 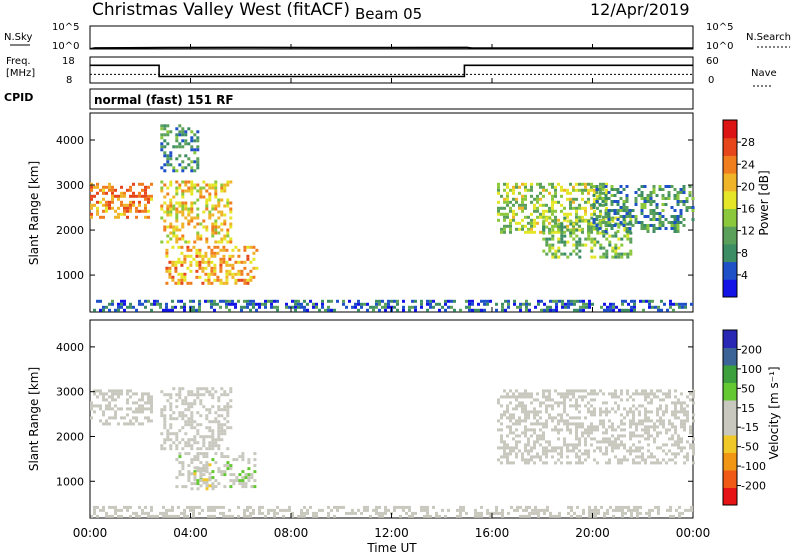 What do you see at coordinates (730, 339) in the screenshot?
I see `colorbar-swatch` at bounding box center [730, 339].